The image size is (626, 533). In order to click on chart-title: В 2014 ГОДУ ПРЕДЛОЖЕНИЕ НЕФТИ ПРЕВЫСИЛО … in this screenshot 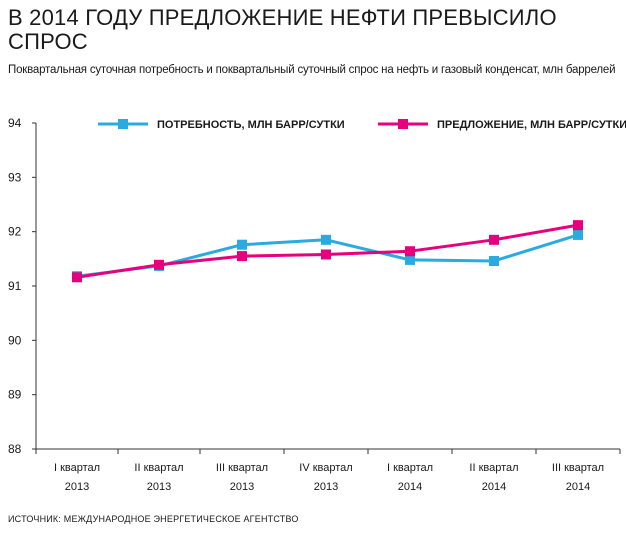, I will do `click(282, 29)`.